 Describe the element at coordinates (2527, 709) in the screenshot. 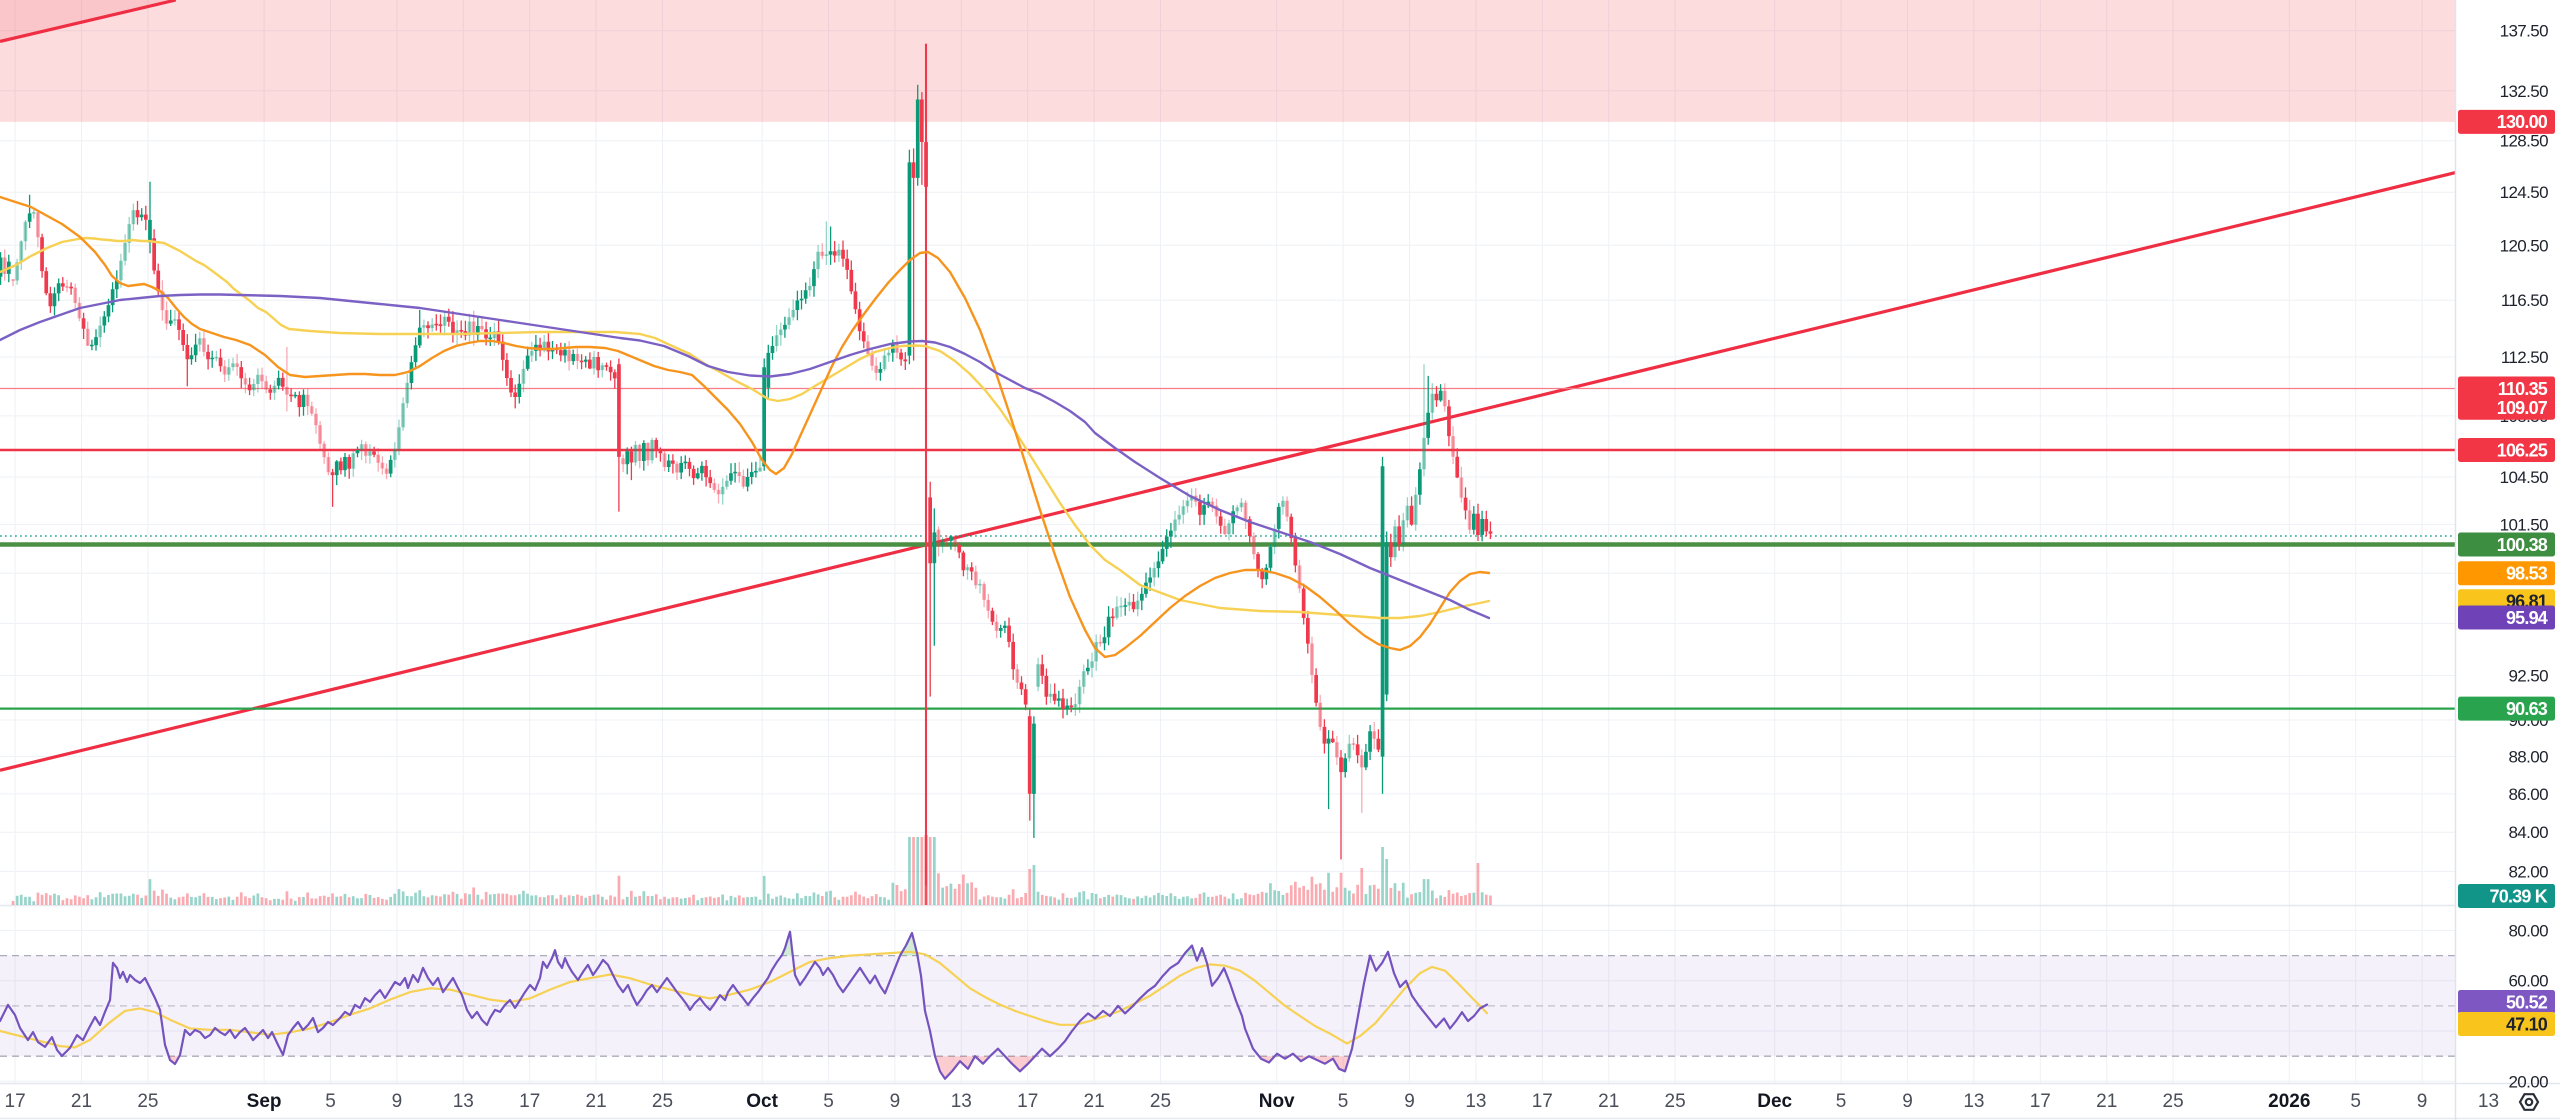

I see `svg-text: 90.63` at that location.